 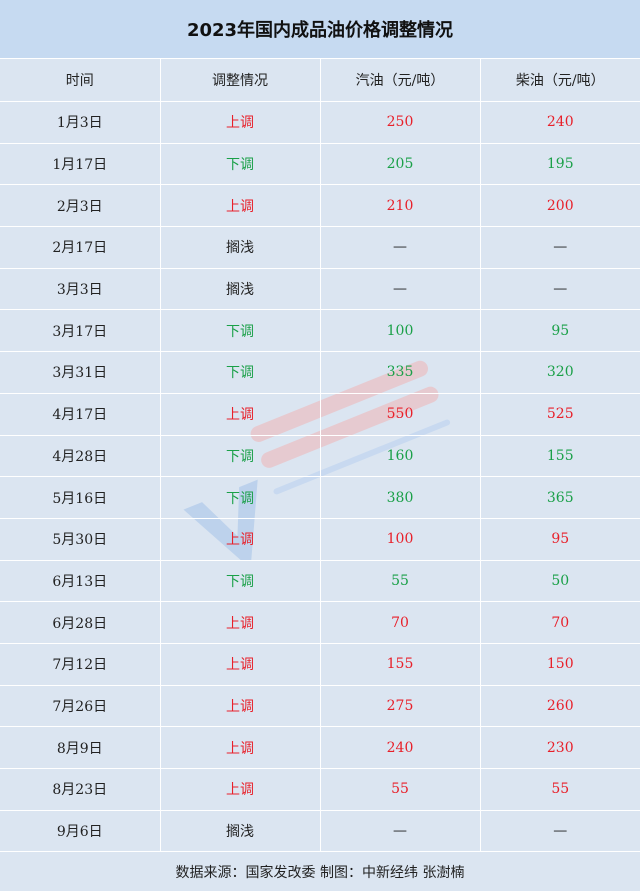 What do you see at coordinates (320, 872) in the screenshot?
I see `source-footer: 数据来源：国家发改委 制图：中新经纬 张澍楠` at bounding box center [320, 872].